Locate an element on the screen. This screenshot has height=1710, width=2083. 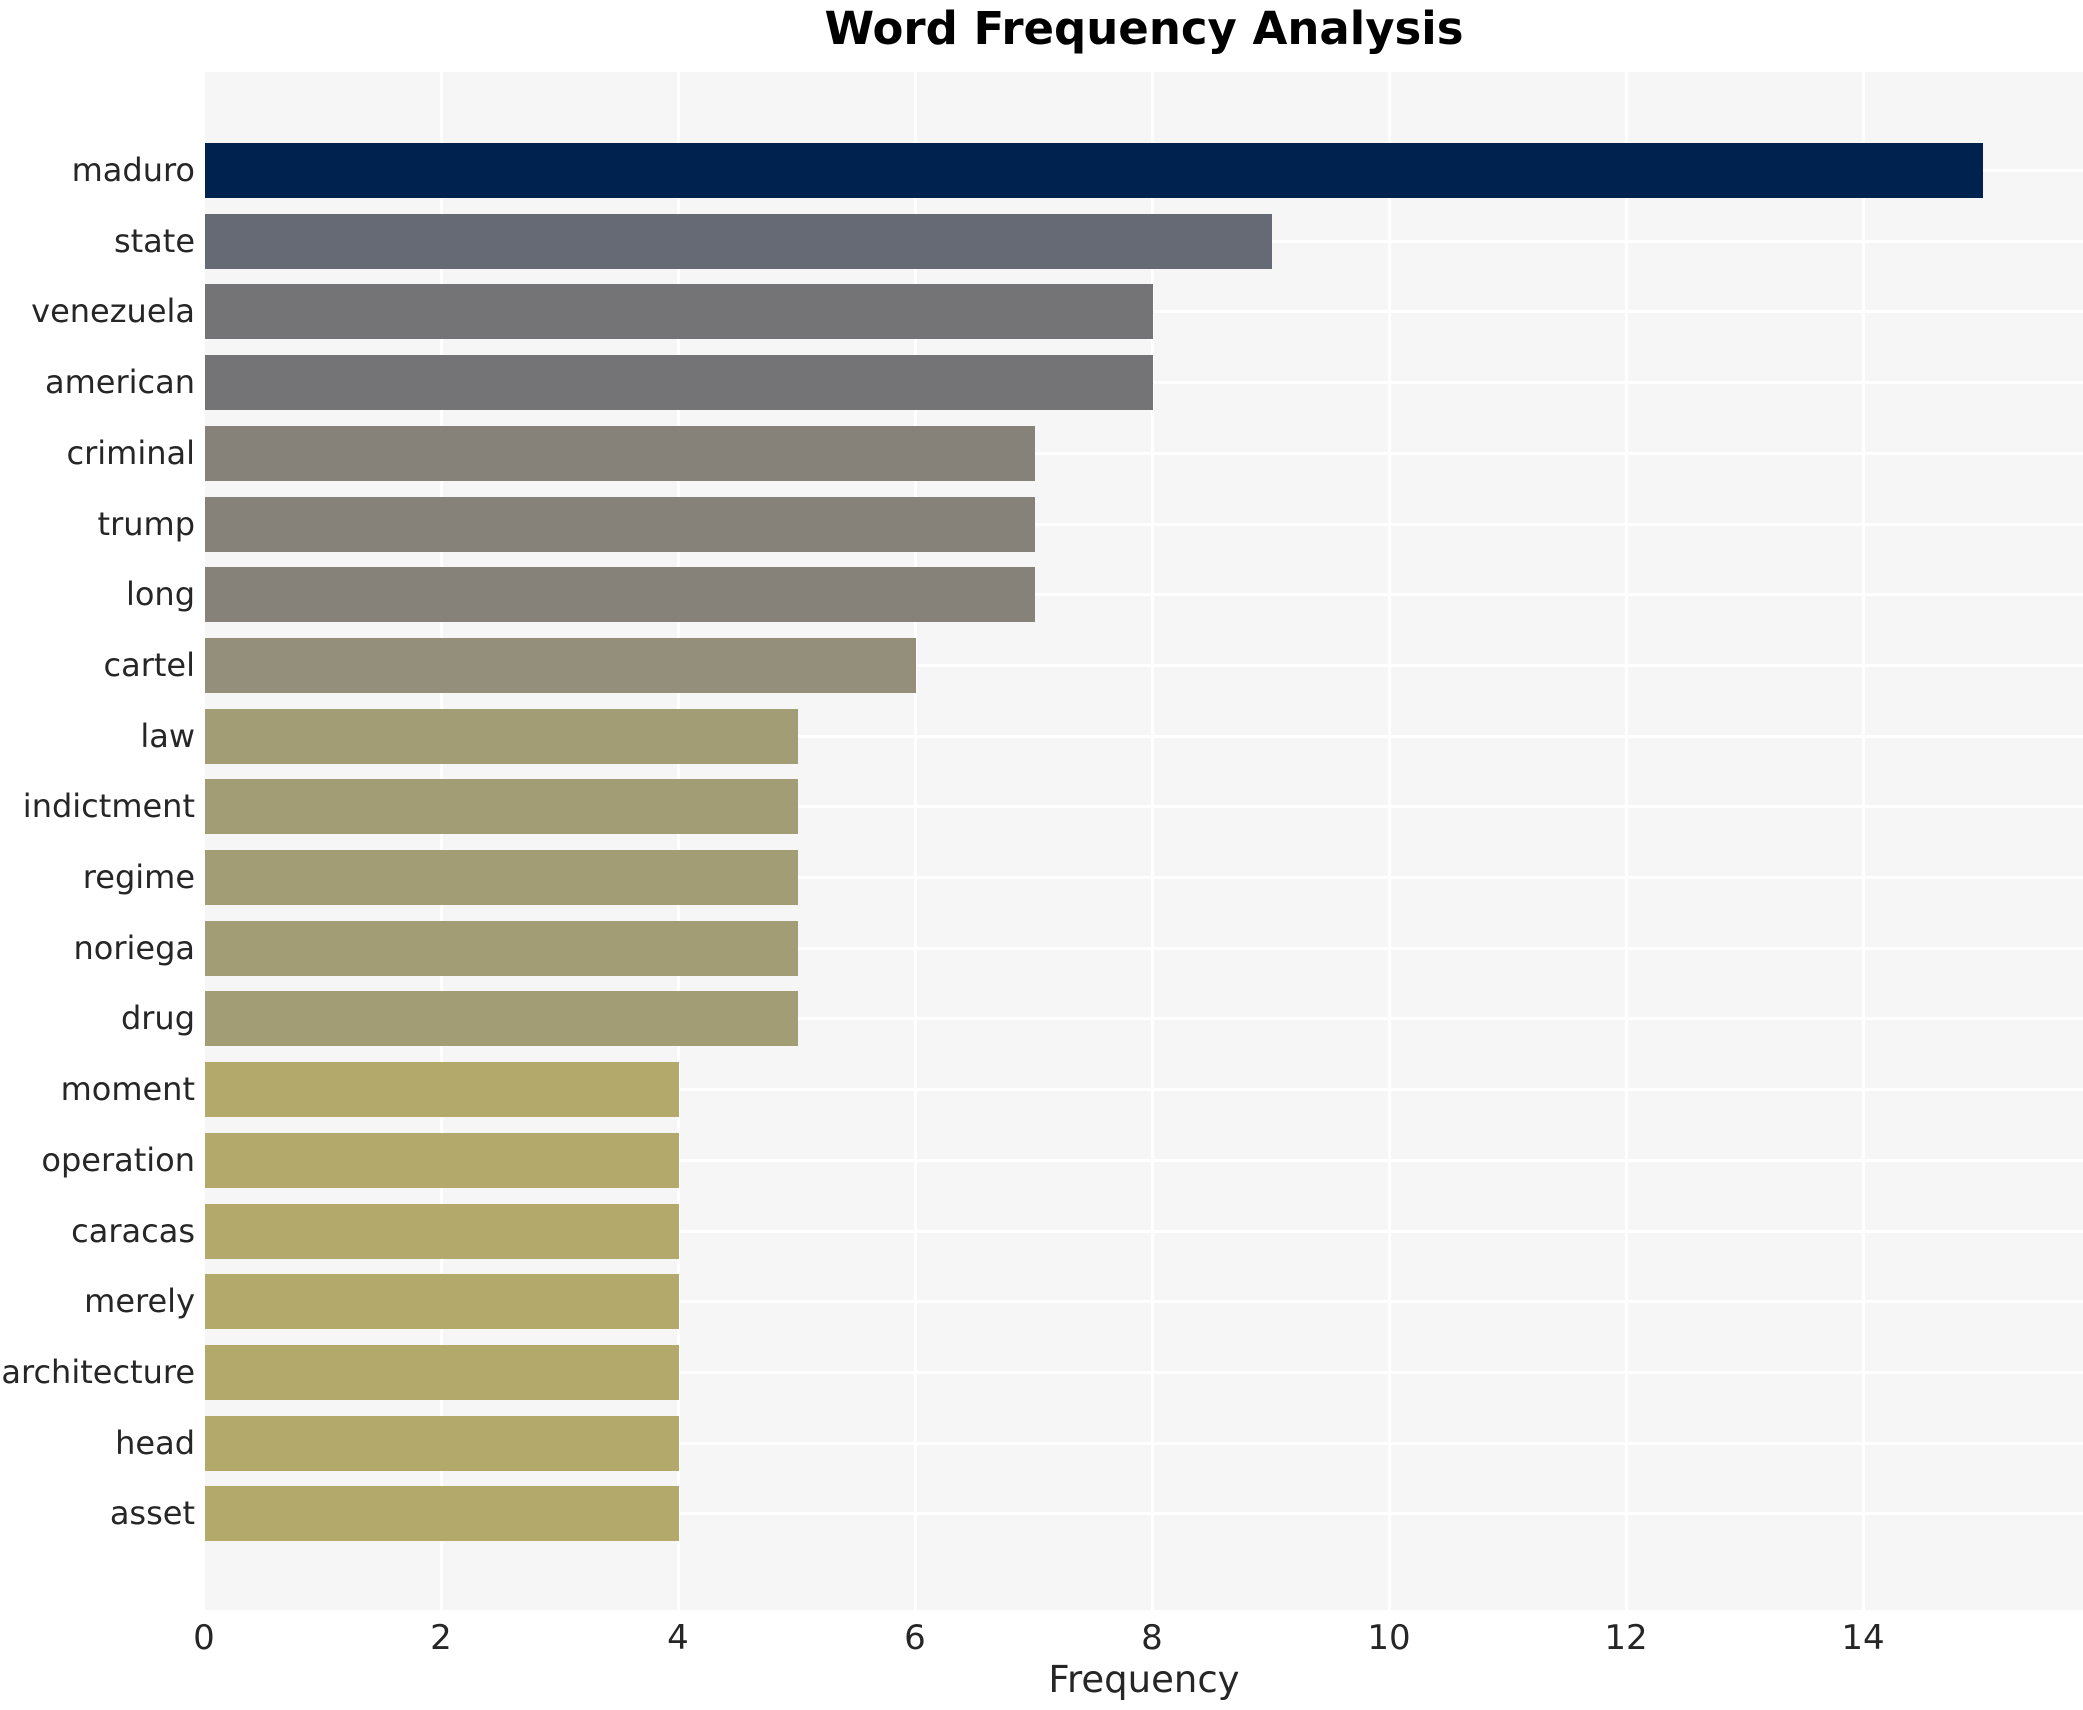
bar-drug is located at coordinates (501, 1019).